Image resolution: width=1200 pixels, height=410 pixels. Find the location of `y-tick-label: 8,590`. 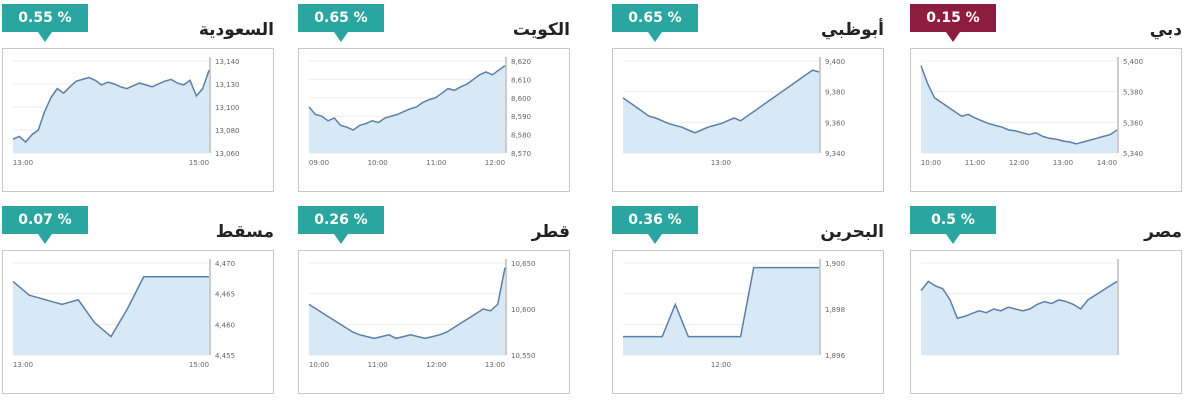

y-tick-label: 8,590 is located at coordinates (521, 117).